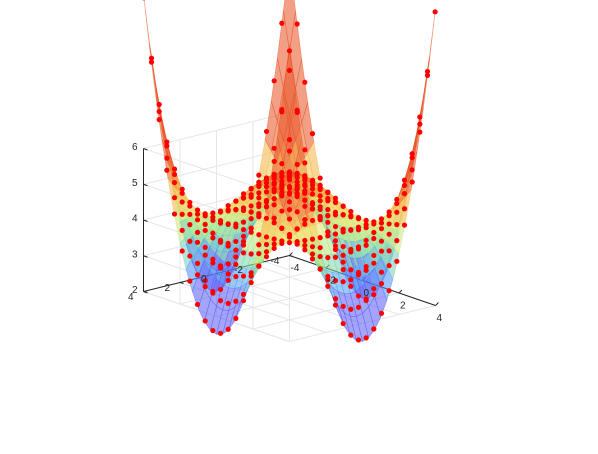  Describe the element at coordinates (429, 53) in the screenshot. I see `surface-patch` at that location.